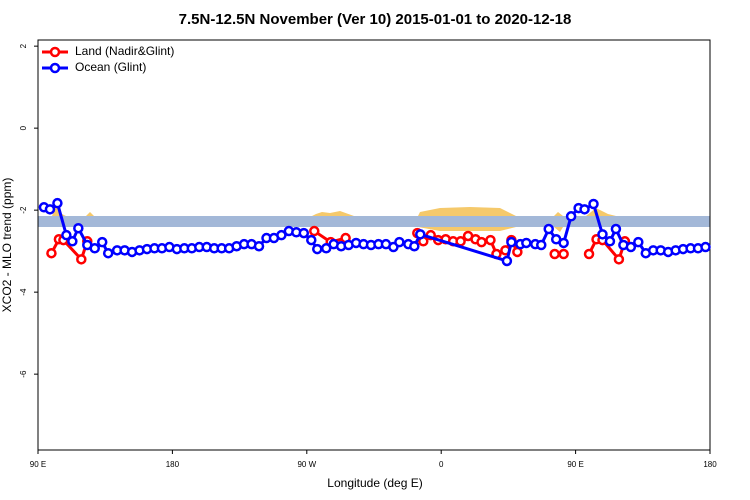 This screenshot has height=500, width=750. Describe the element at coordinates (7, 245) in the screenshot. I see `y-axis-label: XCO2 - MLO trend (ppm)` at that location.